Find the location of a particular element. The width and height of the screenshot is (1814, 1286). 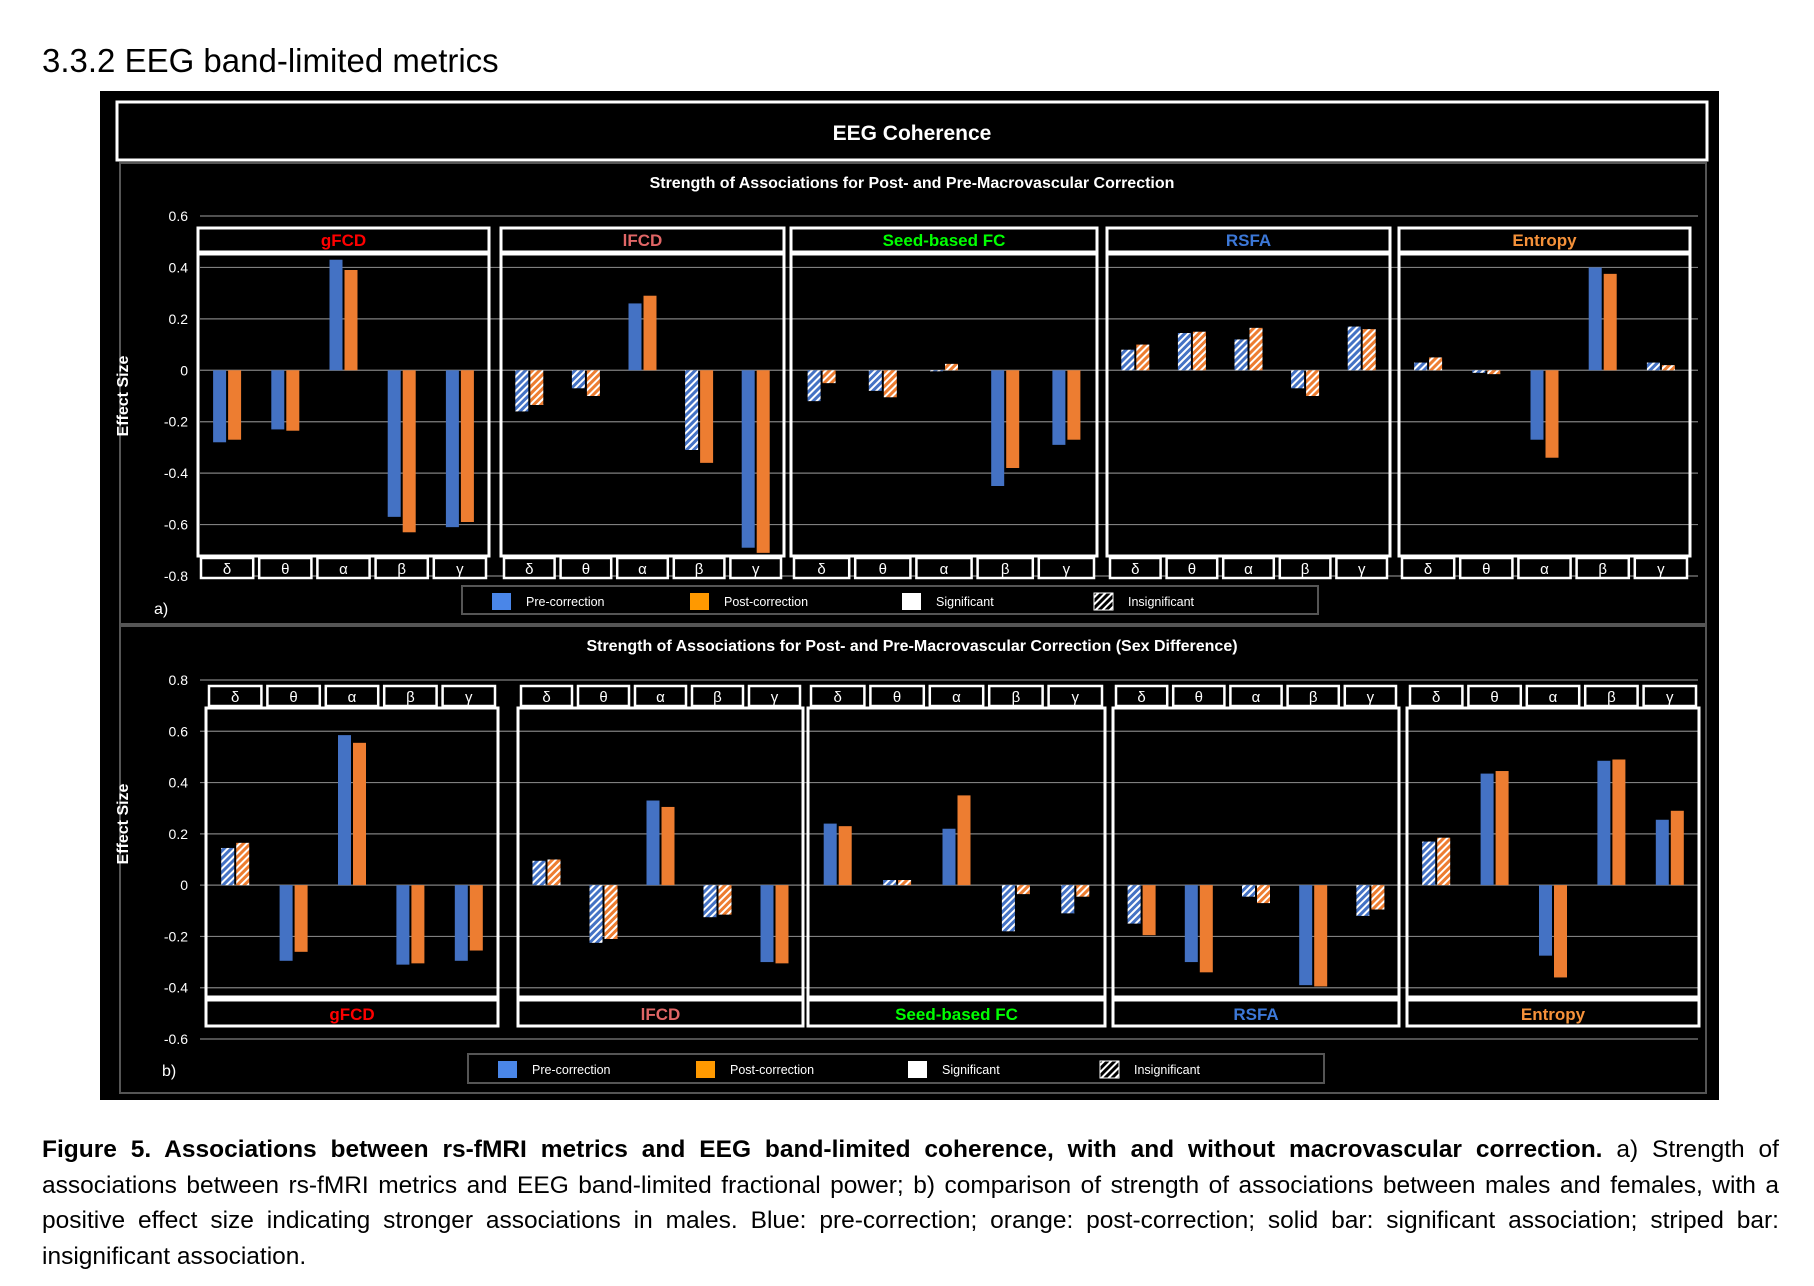

metric-name: gFCD is located at coordinates (351, 1014).